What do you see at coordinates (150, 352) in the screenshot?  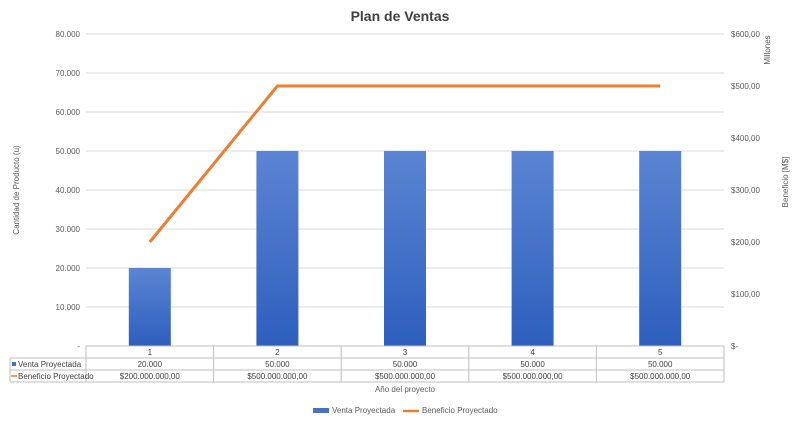 I see `x-tick-label: 1` at bounding box center [150, 352].